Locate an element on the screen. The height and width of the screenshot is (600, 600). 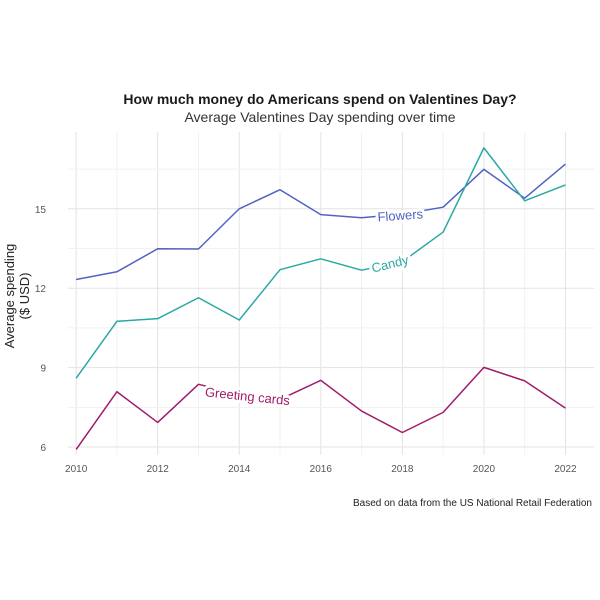
x-tick-label: 2010 is located at coordinates (76, 469).